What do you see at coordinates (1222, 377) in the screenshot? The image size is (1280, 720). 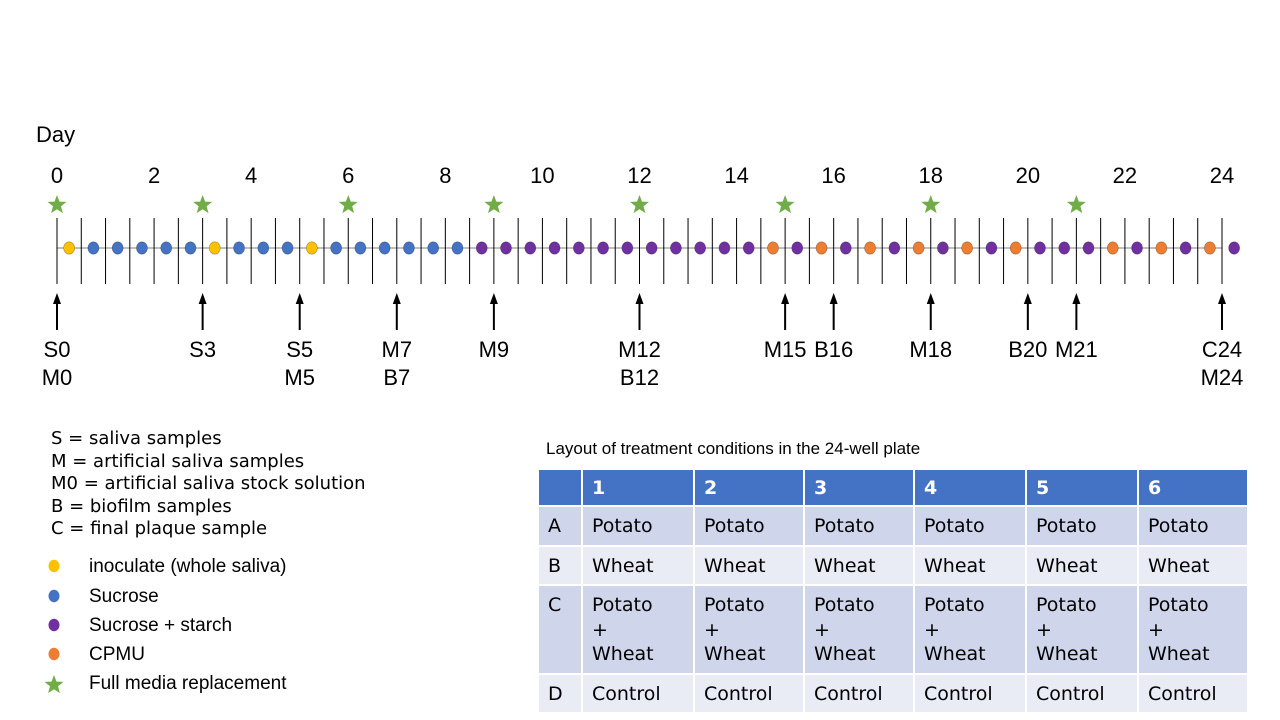 I see `sample-label: M24` at bounding box center [1222, 377].